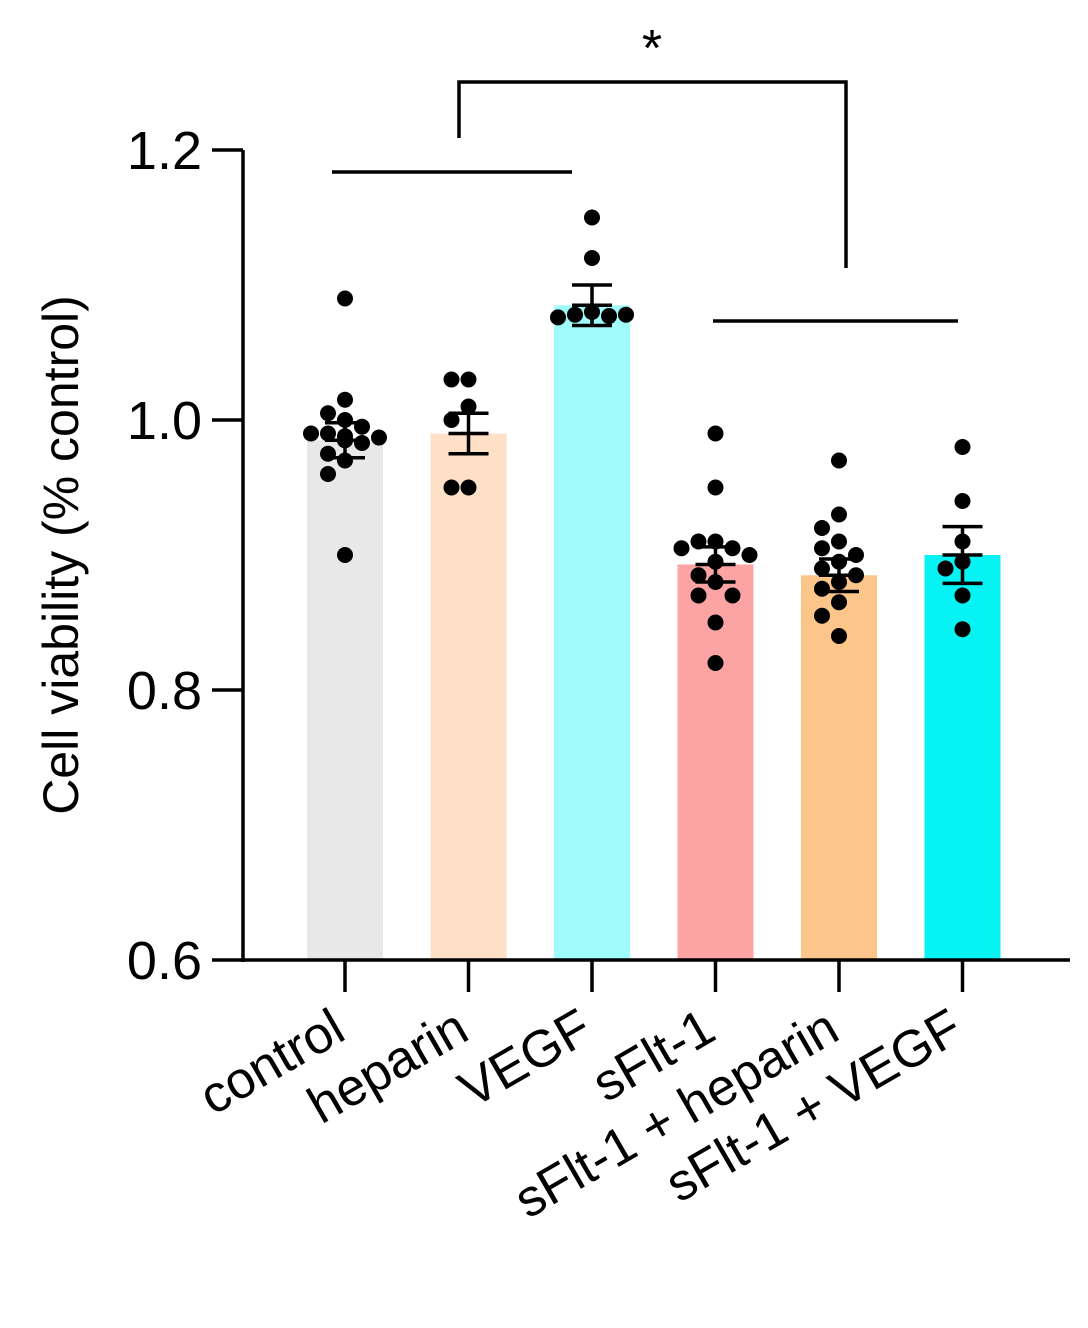 This screenshot has width=1088, height=1328. What do you see at coordinates (164, 421) in the screenshot?
I see `y-tick-label-2: 1.0` at bounding box center [164, 421].